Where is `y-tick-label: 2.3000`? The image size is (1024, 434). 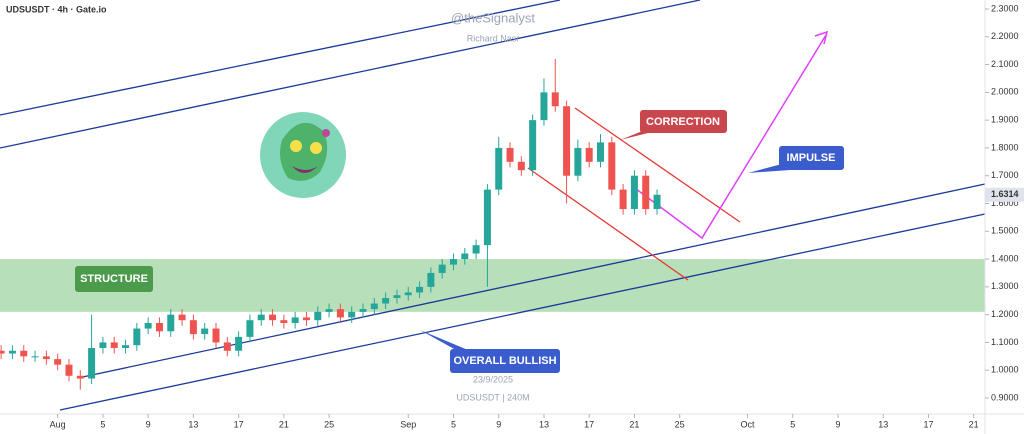
y-tick-label: 2.3000 is located at coordinates (1005, 8).